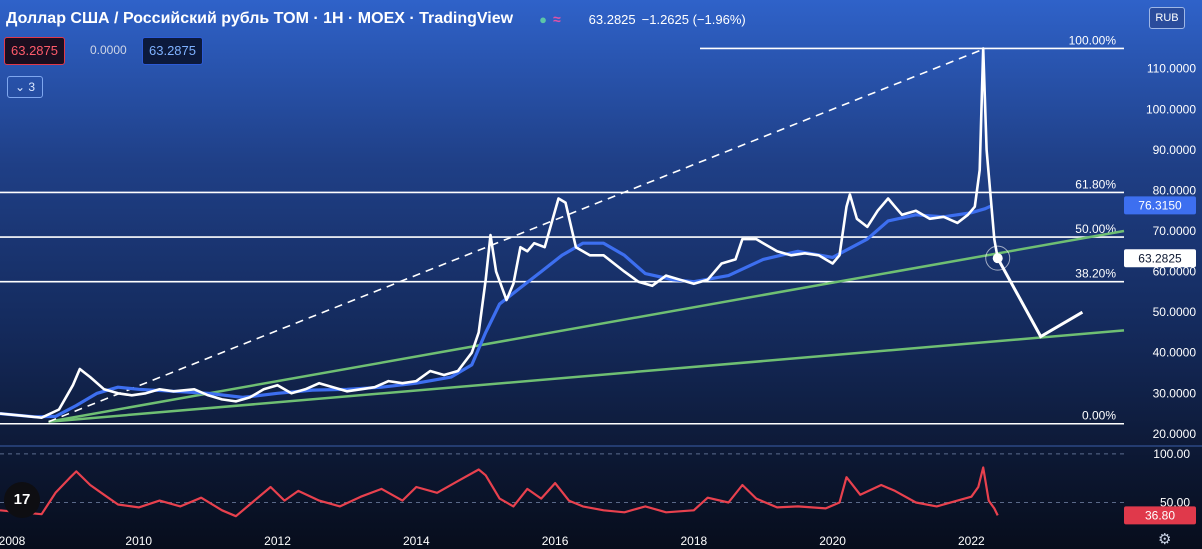 The image size is (1202, 549). I want to click on fib-level-label: 38.20%, so click(1095, 274).